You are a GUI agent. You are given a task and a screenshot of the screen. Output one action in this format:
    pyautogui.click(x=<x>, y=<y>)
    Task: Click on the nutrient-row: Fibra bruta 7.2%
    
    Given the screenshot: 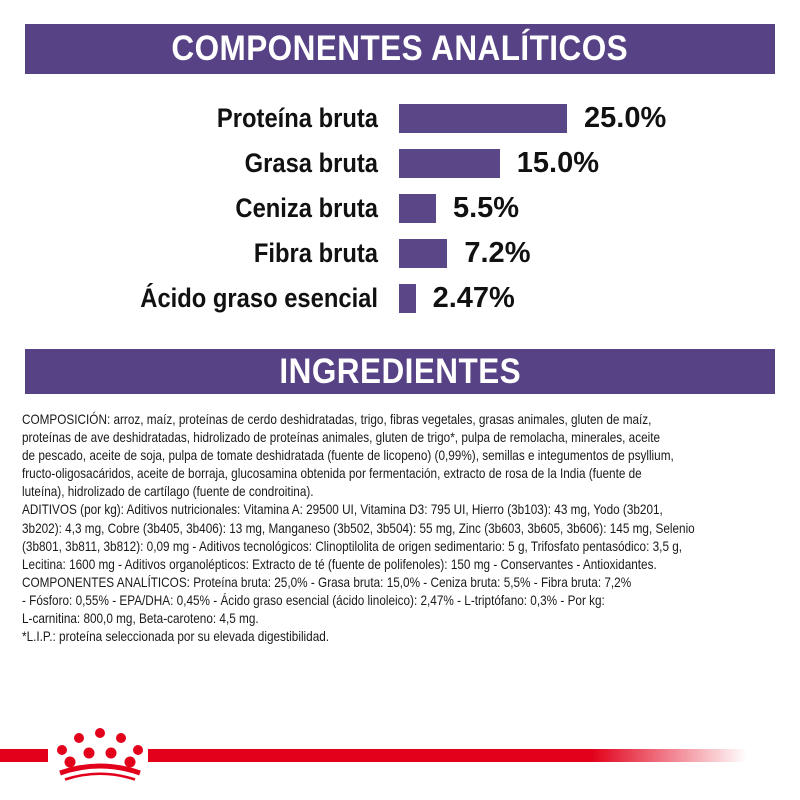 What is the action you would take?
    pyautogui.click(x=400, y=253)
    